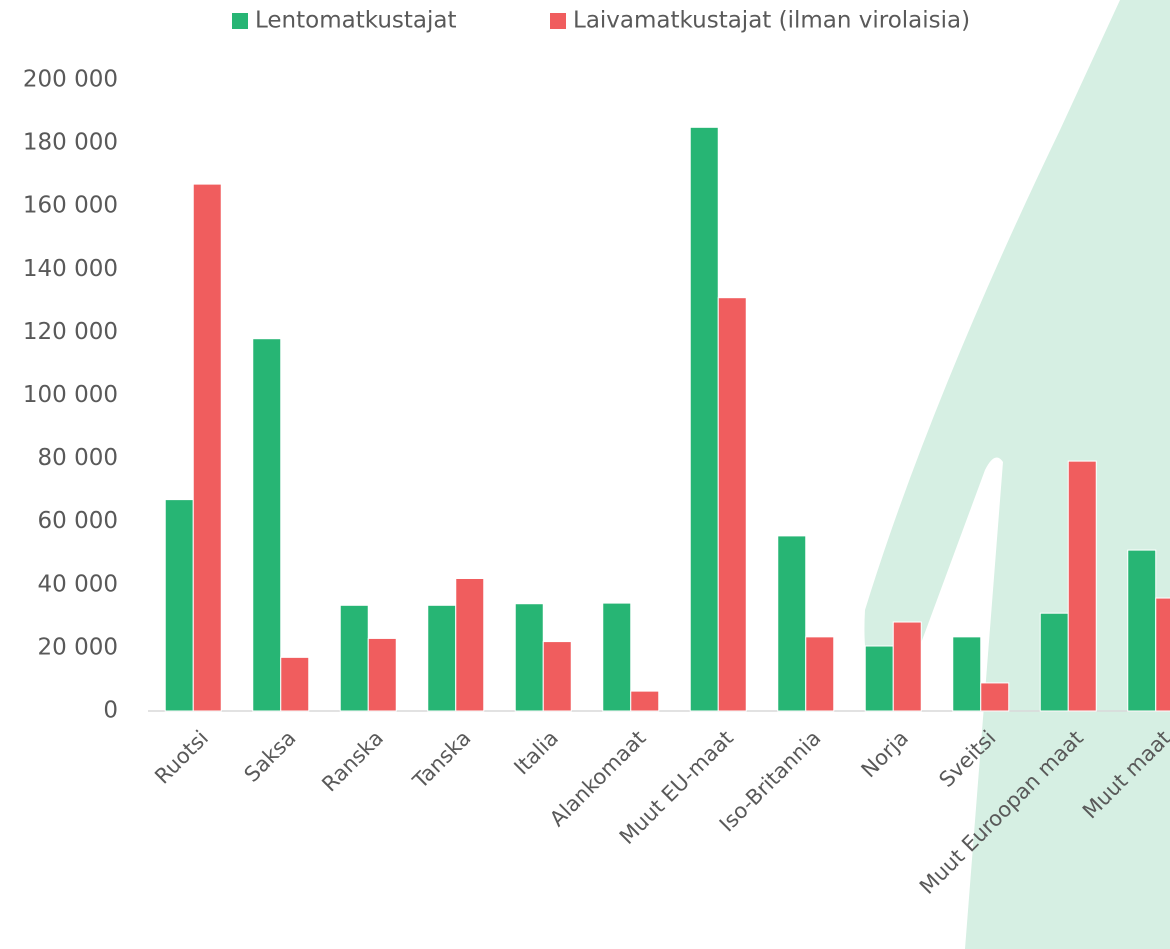 This screenshot has height=949, width=1170. I want to click on y-tick-label: 140 000, so click(70, 269).